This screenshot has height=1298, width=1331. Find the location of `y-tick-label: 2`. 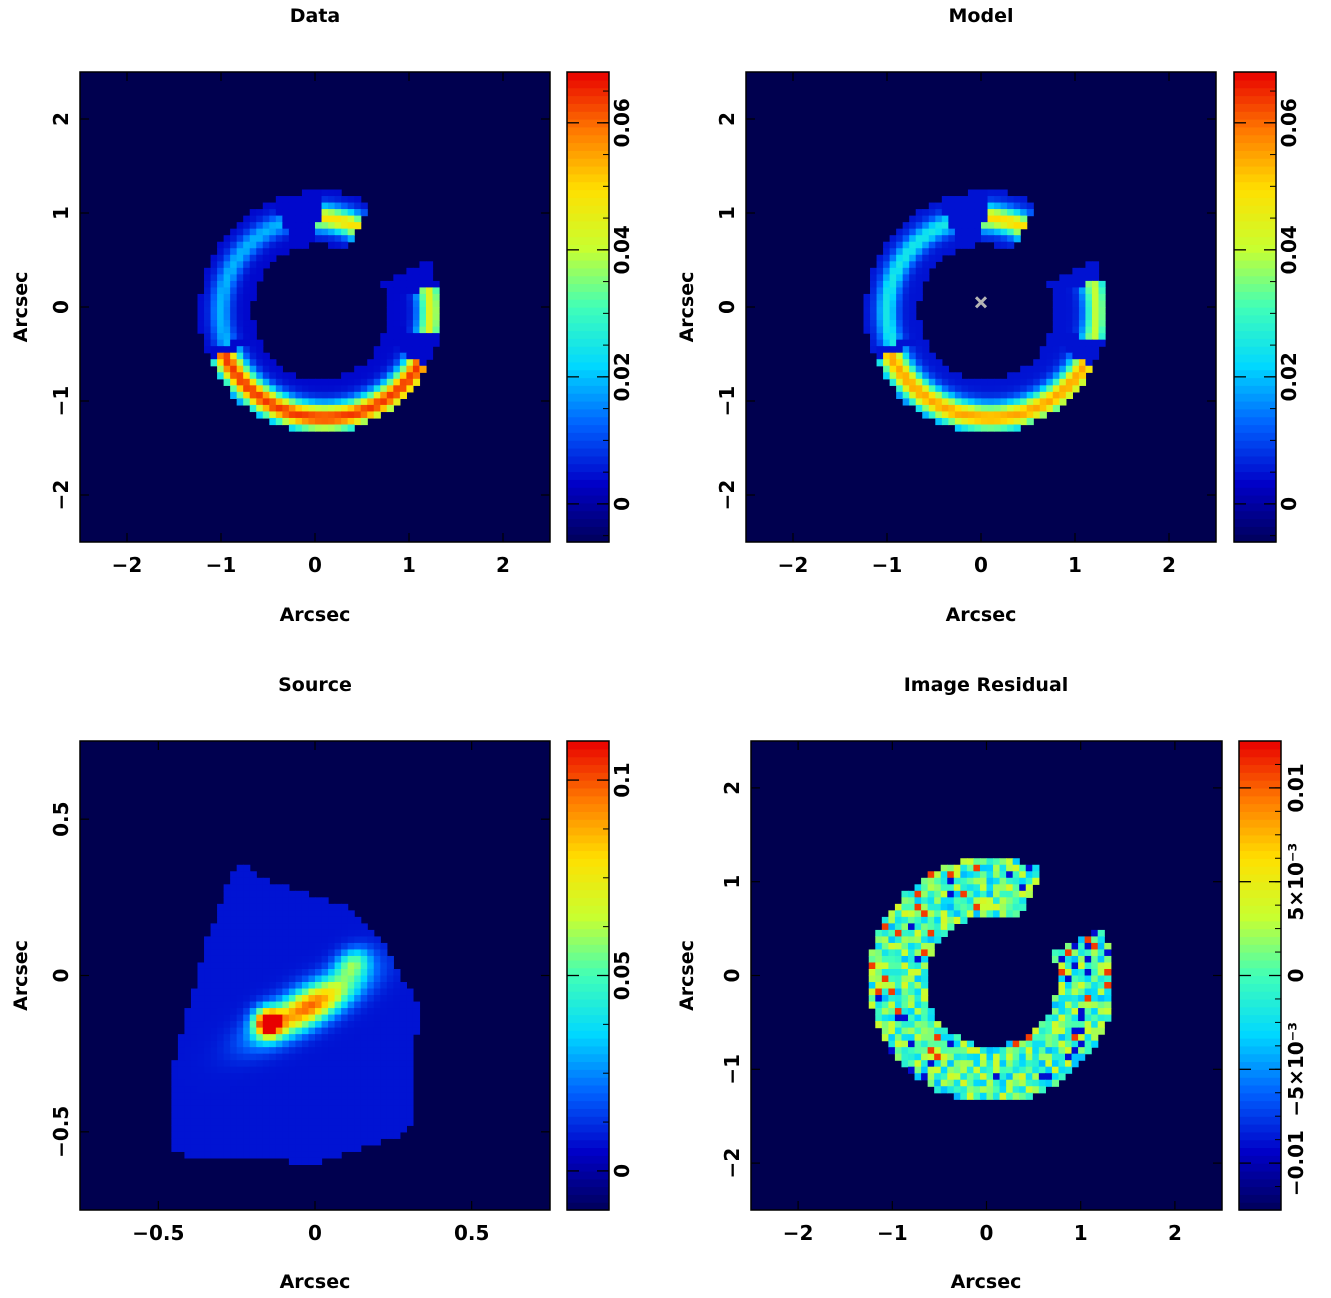

y-tick-label: 2 is located at coordinates (61, 119).